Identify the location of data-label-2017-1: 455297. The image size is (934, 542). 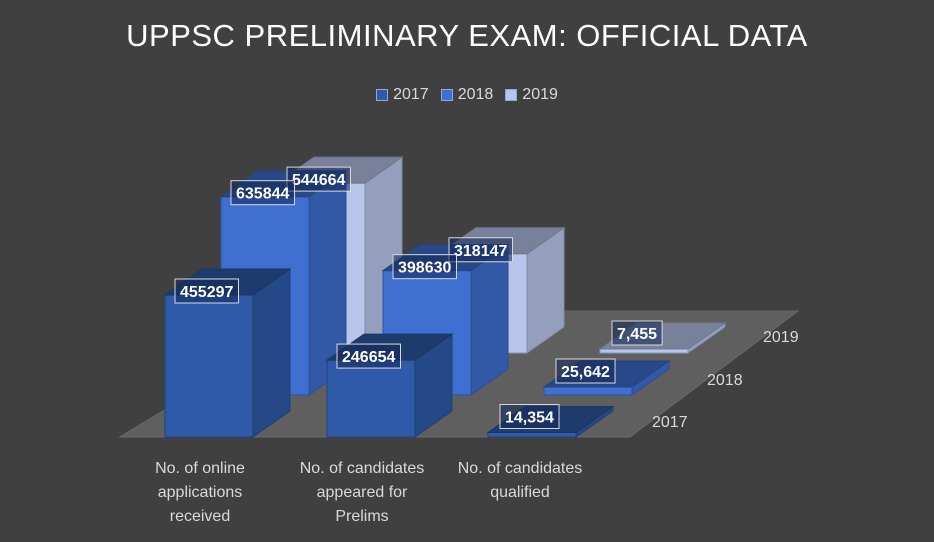
(206, 291).